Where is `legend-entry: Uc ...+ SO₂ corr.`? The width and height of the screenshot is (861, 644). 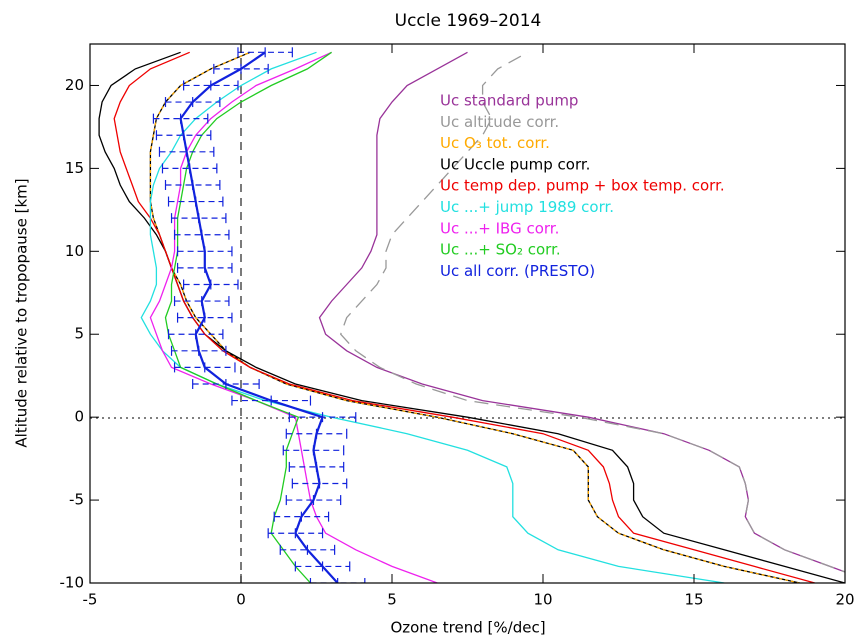 legend-entry: Uc ...+ SO₂ corr. is located at coordinates (500, 250).